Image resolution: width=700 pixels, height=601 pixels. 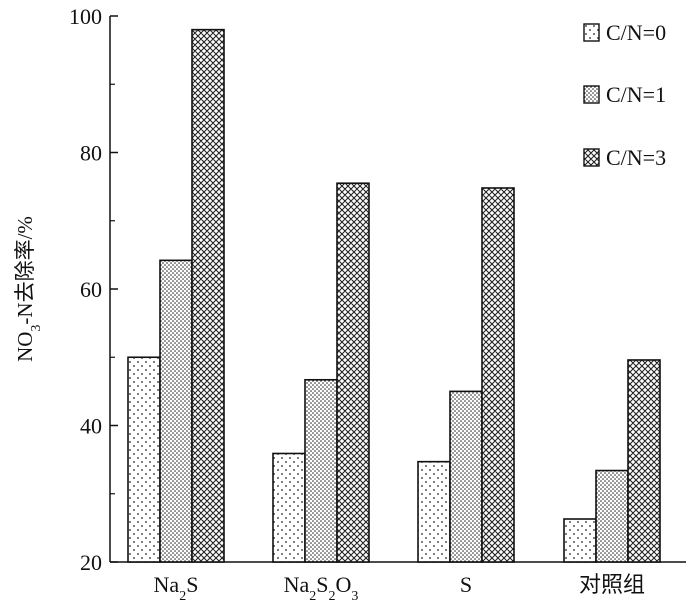 What do you see at coordinates (91, 153) in the screenshot?
I see `y-tick-label: 80` at bounding box center [91, 153].